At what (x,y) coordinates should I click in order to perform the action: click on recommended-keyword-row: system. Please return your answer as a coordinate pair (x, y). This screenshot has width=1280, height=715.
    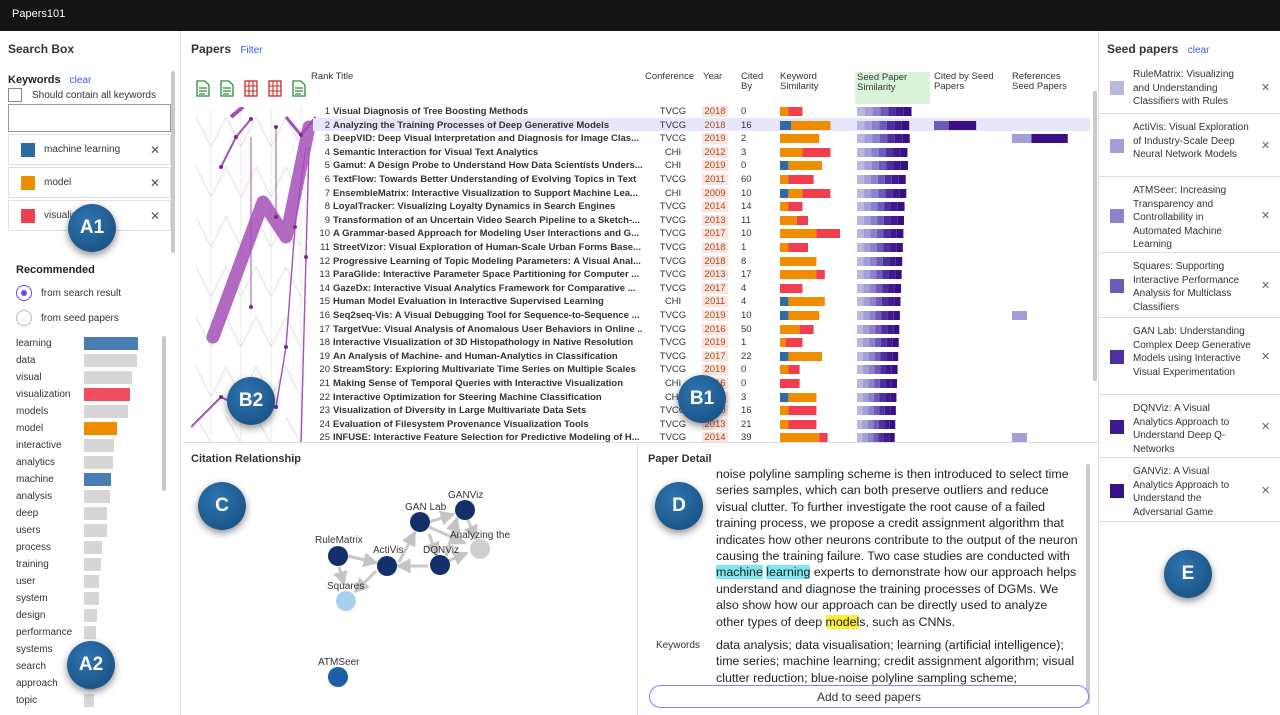
    Looking at the image, I should click on (91, 598).